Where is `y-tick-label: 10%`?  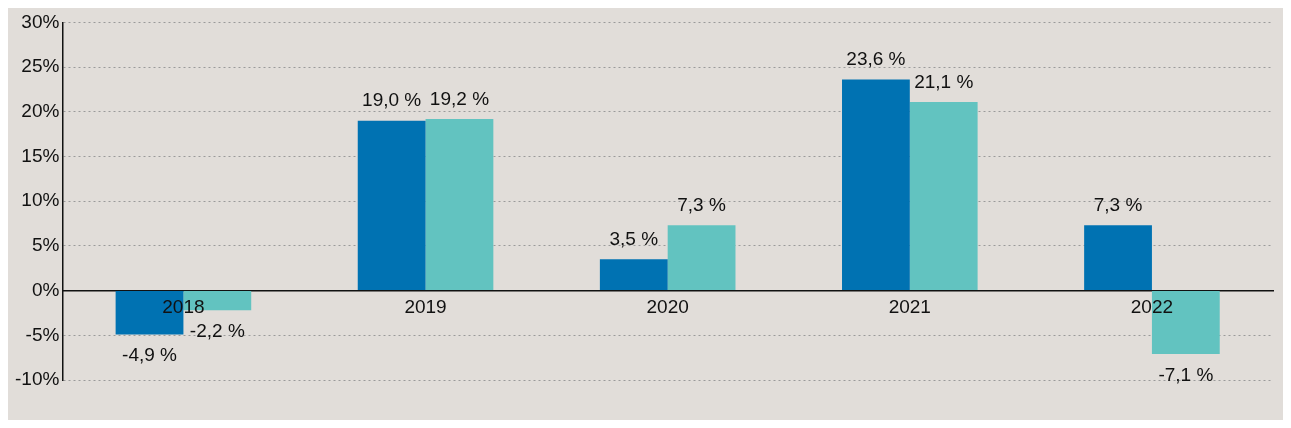
y-tick-label: 10% is located at coordinates (40, 200).